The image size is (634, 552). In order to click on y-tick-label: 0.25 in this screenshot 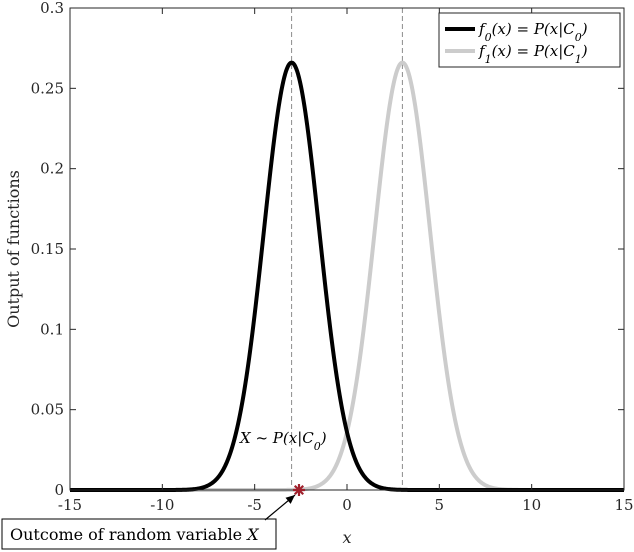, I will do `click(47, 88)`.